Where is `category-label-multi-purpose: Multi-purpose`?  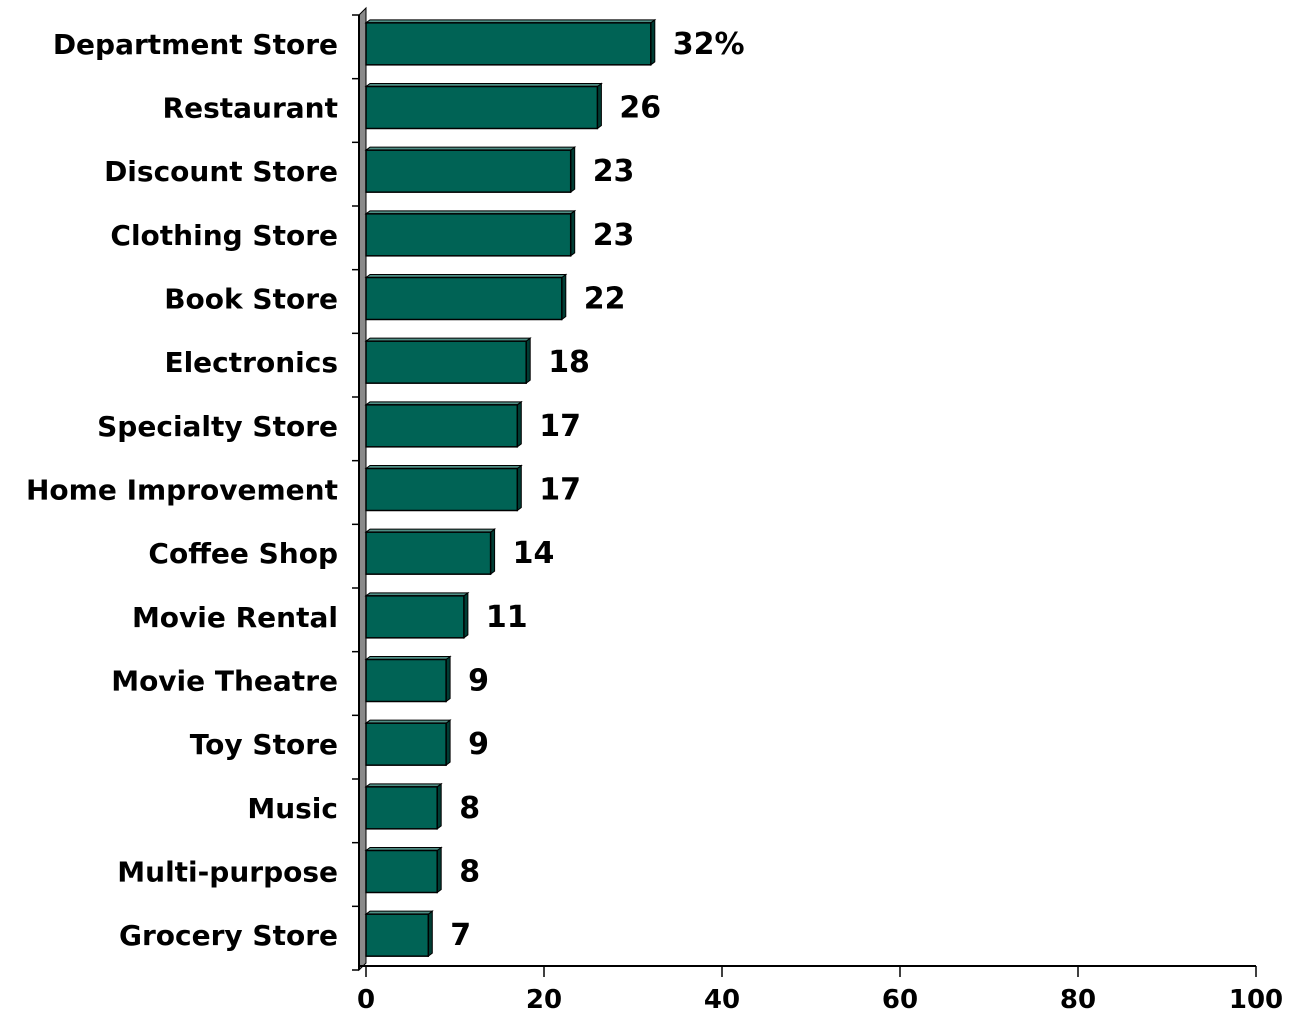
category-label-multi-purpose: Multi-purpose is located at coordinates (227, 872).